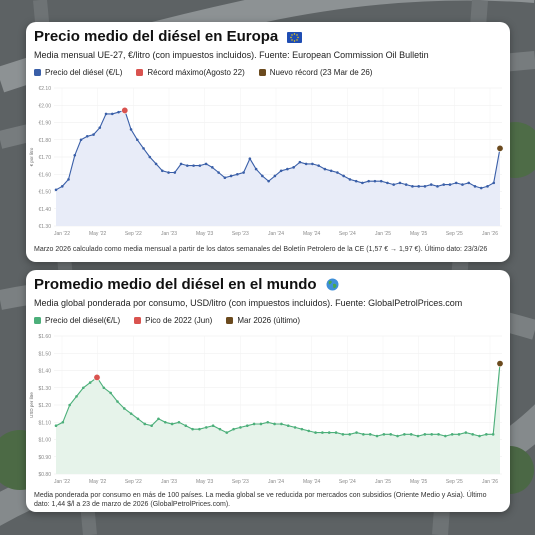 The image size is (535, 535). What do you see at coordinates (44, 458) in the screenshot?
I see `y-tick-label: $0.90` at bounding box center [44, 458].